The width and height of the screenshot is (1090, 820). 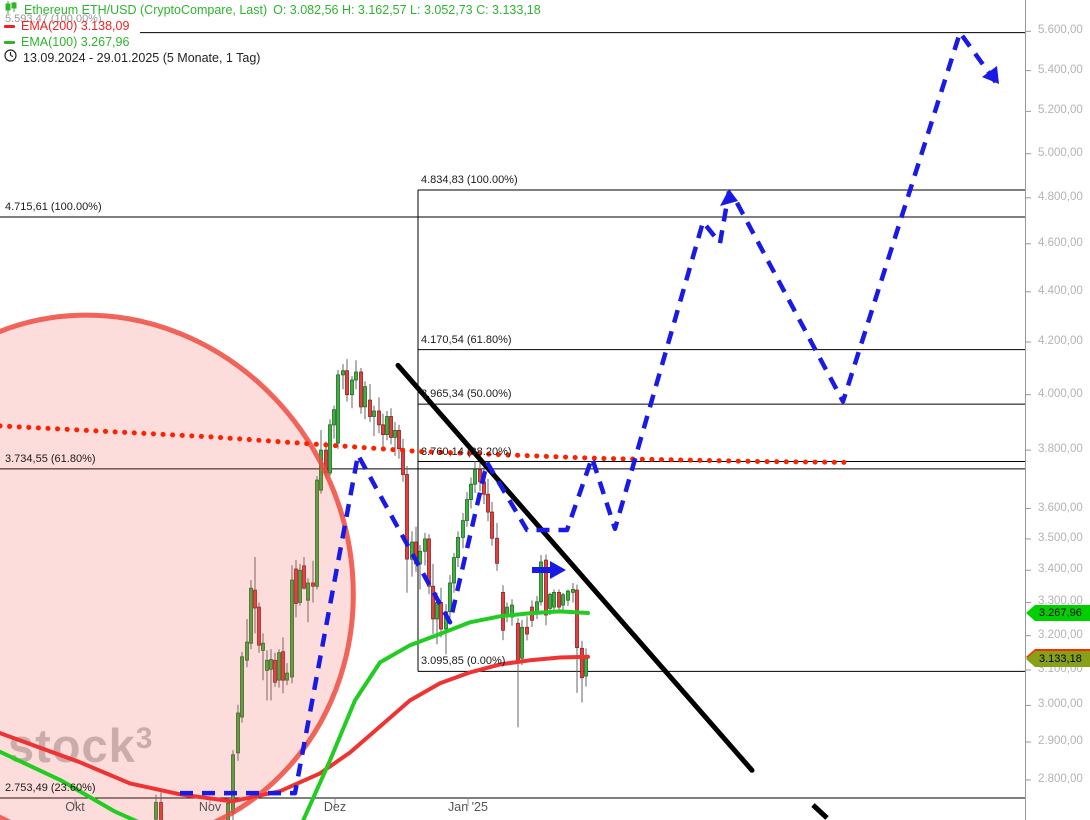 I want to click on ema100-line, so click(x=295, y=714).